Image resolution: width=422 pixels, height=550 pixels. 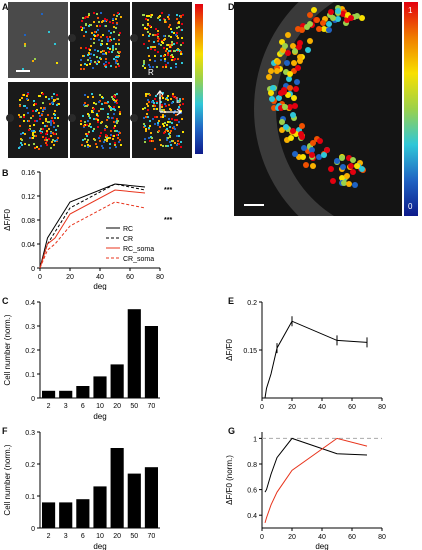 What do you see at coordinates (38, 40) in the screenshot?
I see `image-a1` at bounding box center [38, 40].